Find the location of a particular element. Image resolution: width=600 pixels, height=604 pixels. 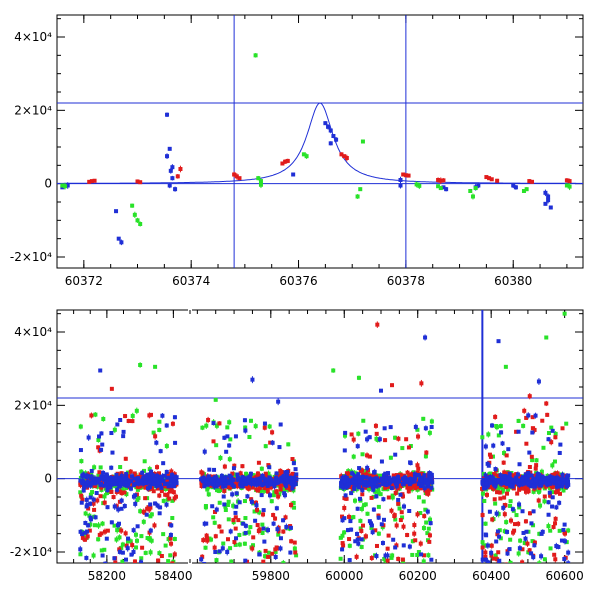

y-tick-label: 2×10⁴ is located at coordinates (33, 110).